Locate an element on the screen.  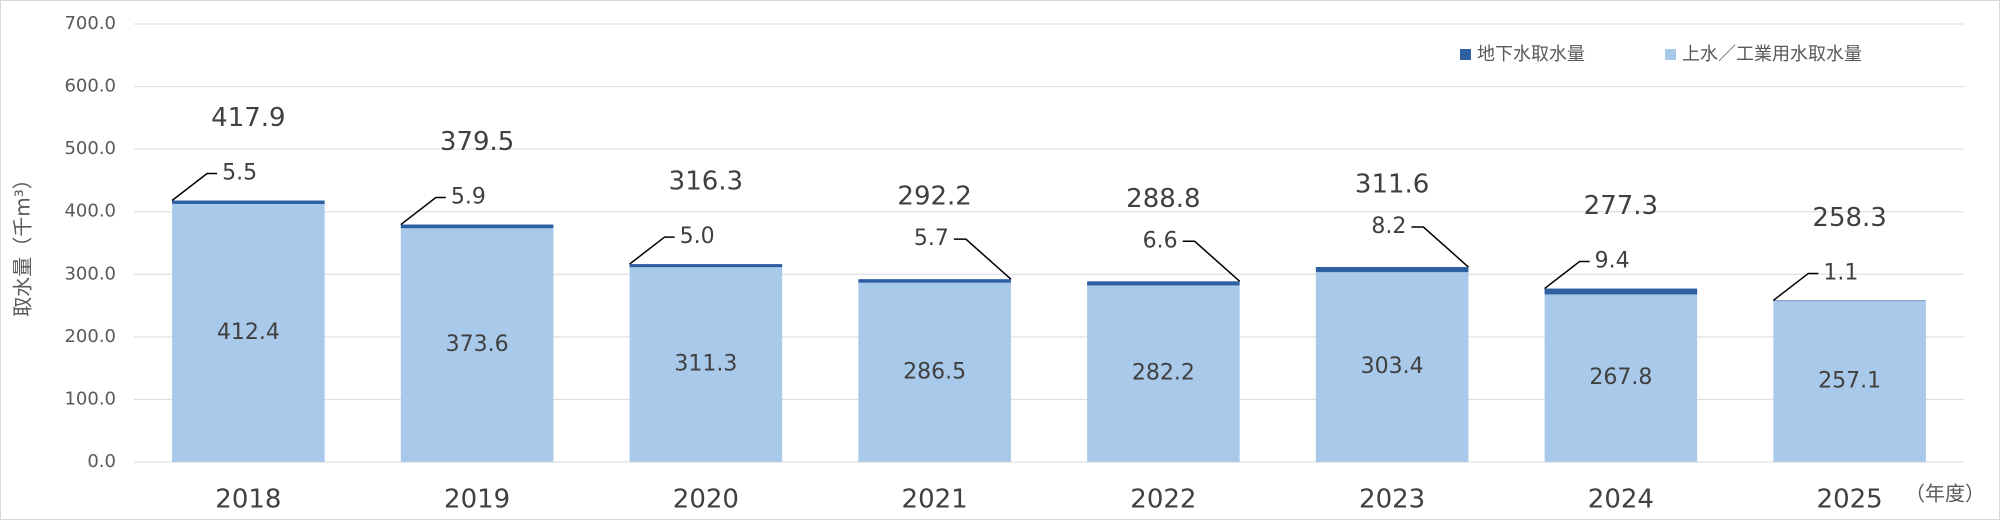
total-label: 311.6 is located at coordinates (1392, 185).